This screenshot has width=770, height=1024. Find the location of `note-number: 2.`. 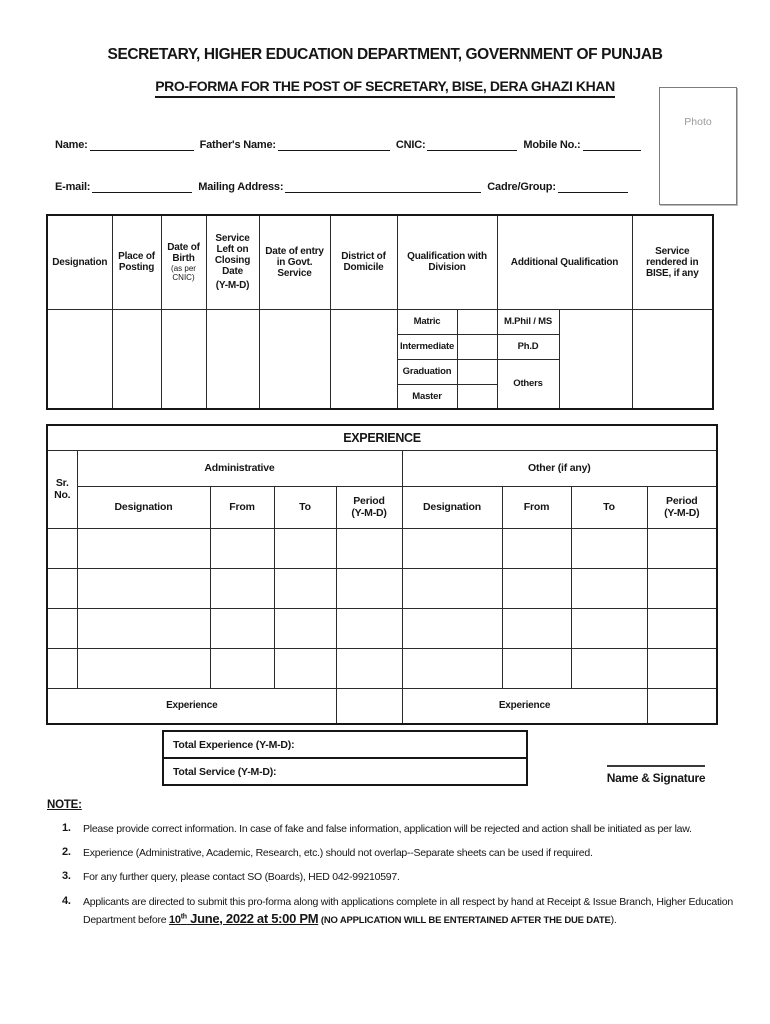

note-number: 2. is located at coordinates (66, 852).